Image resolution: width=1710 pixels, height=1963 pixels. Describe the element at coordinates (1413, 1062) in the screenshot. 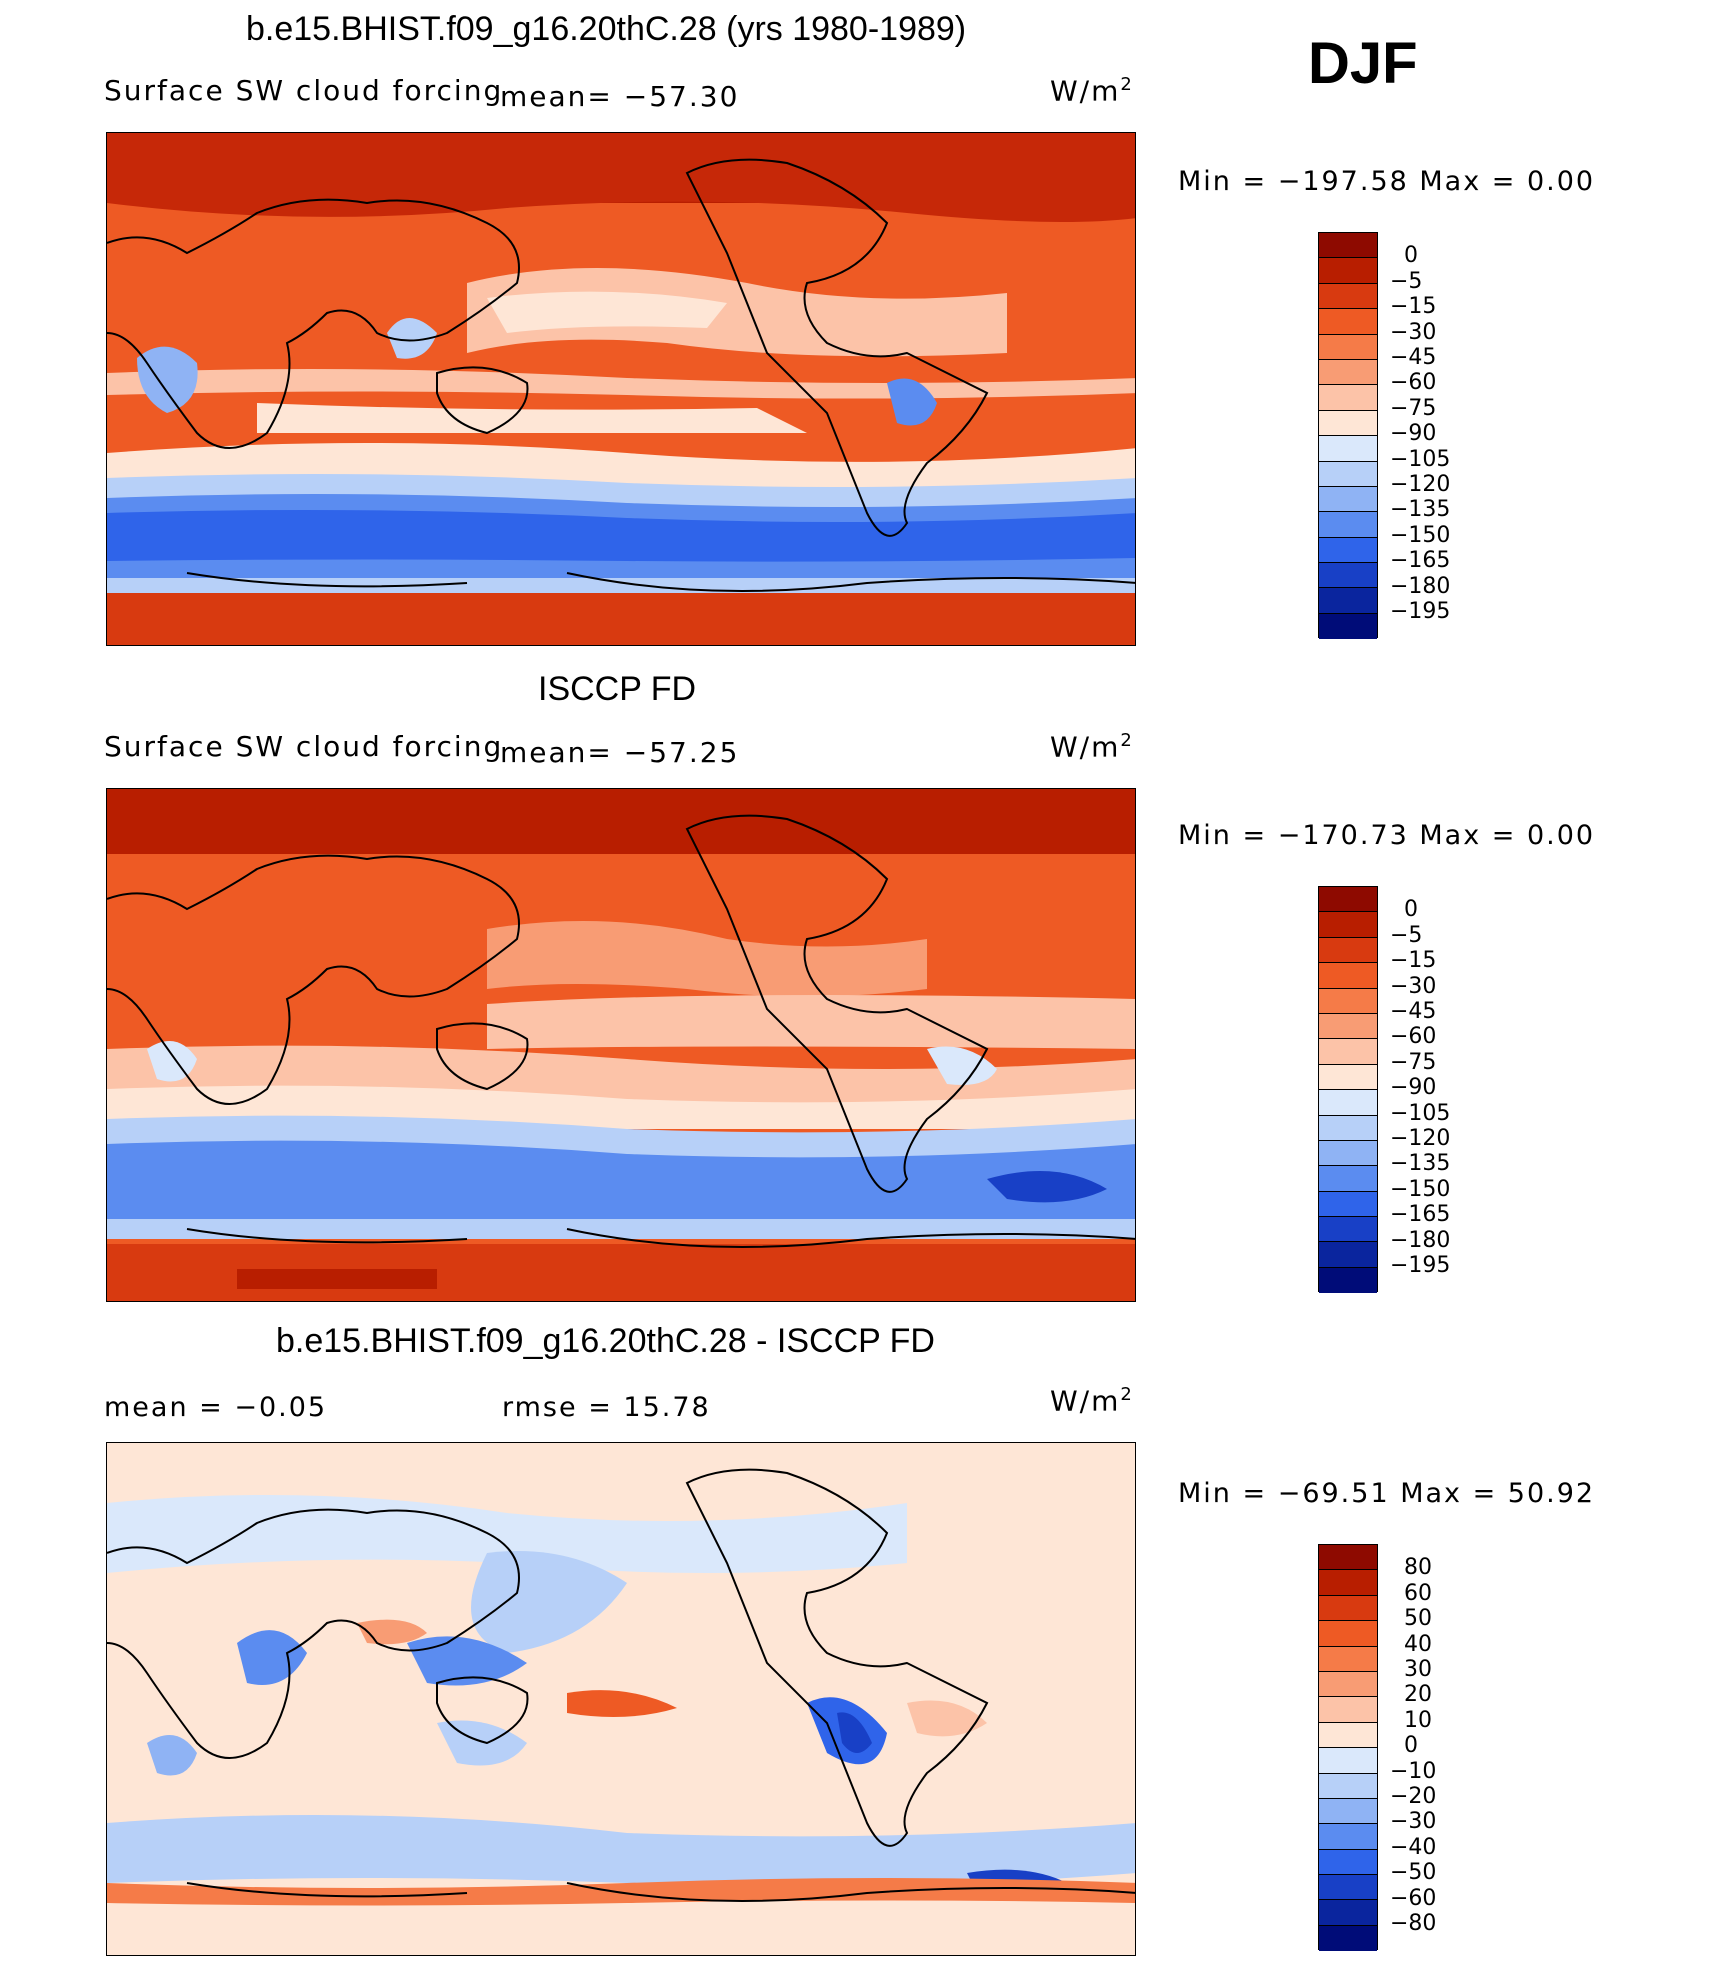

I see `colorbar-tick-label: −75` at that location.